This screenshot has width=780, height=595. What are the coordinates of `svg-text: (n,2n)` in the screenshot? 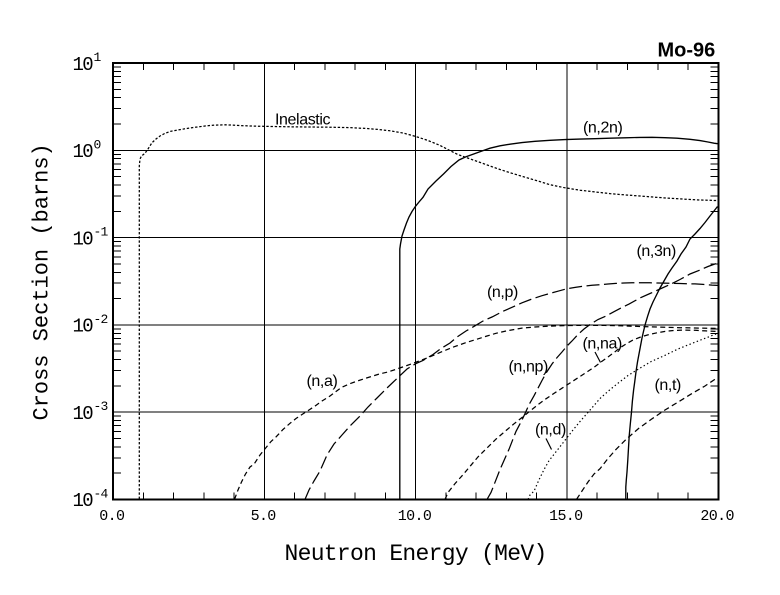 It's located at (602, 127).